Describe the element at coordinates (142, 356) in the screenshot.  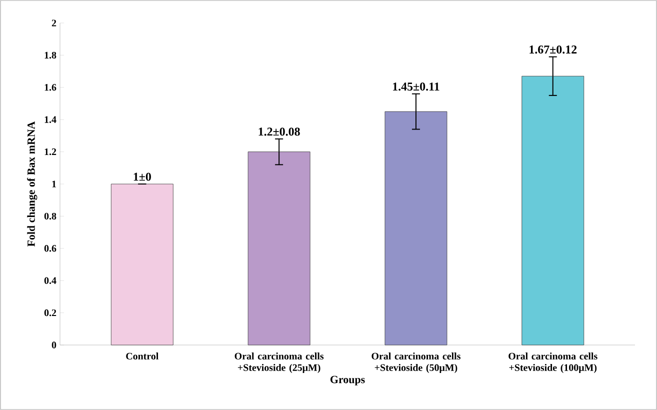
I see `x-tick-label: Control` at that location.